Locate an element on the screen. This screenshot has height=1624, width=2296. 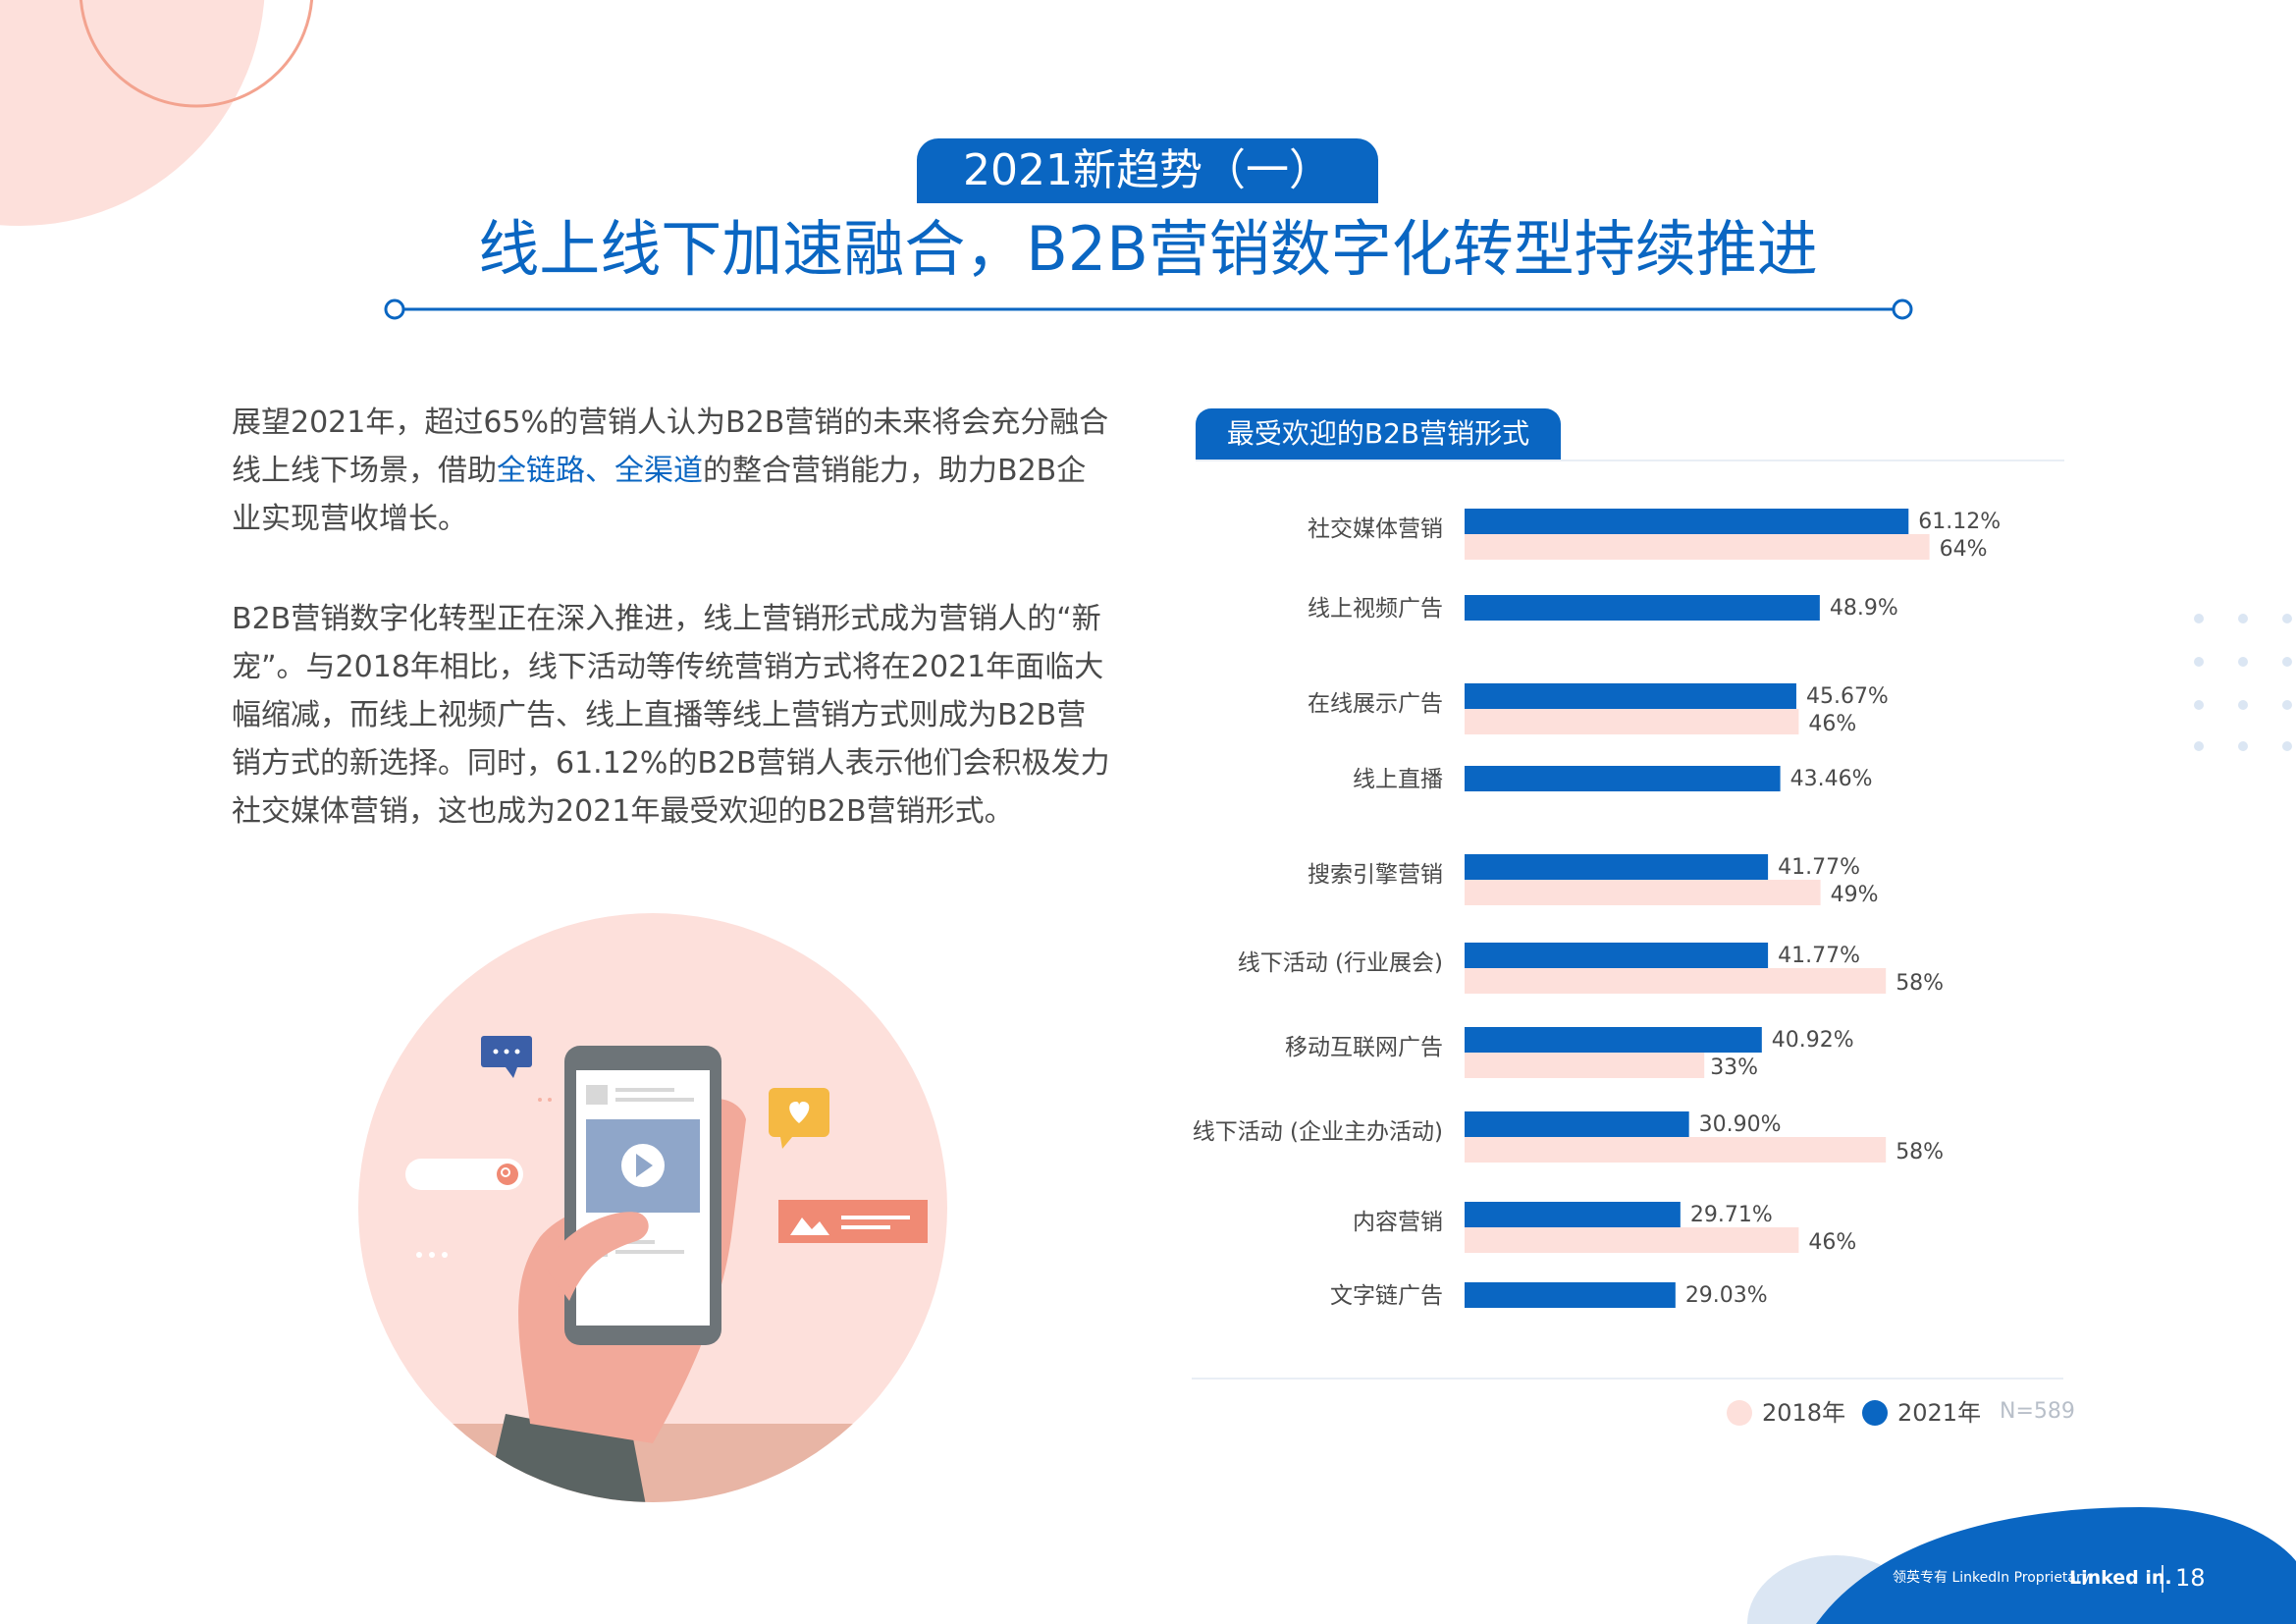
footer-decoration is located at coordinates (2022, 1565).